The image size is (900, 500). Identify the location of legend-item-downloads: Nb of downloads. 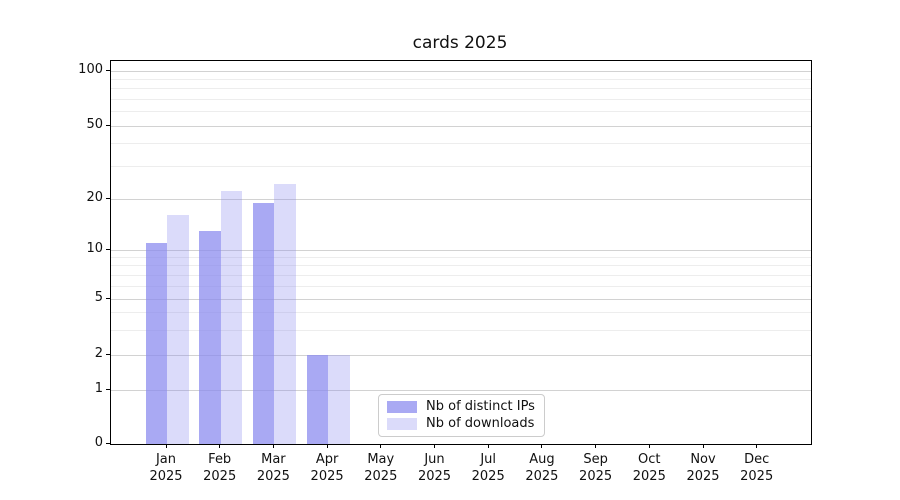
(461, 424).